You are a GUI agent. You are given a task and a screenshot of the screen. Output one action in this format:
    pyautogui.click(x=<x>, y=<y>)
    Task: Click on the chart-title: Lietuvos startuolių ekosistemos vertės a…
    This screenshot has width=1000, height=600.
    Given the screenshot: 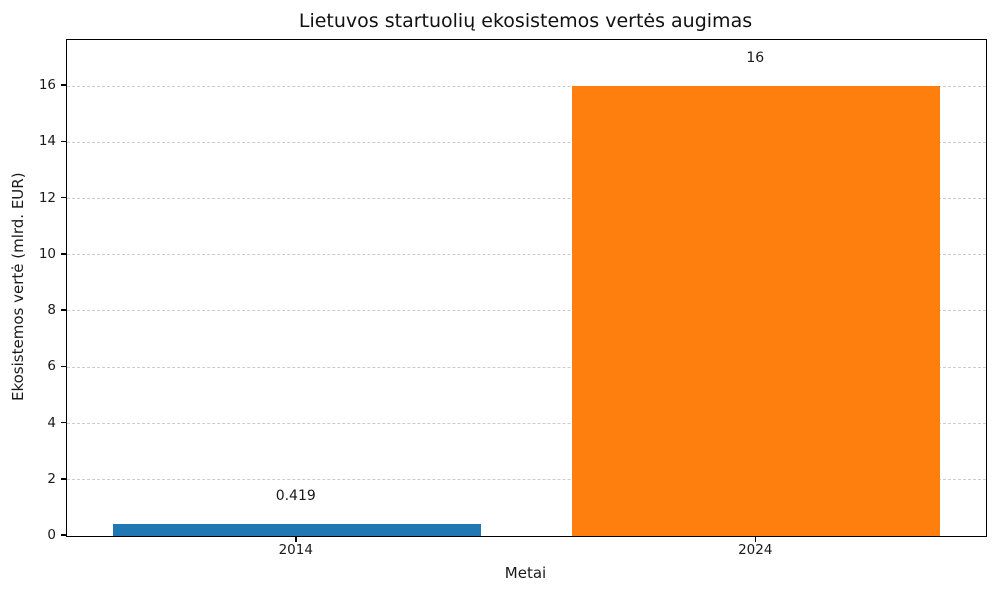 What is the action you would take?
    pyautogui.click(x=525, y=21)
    